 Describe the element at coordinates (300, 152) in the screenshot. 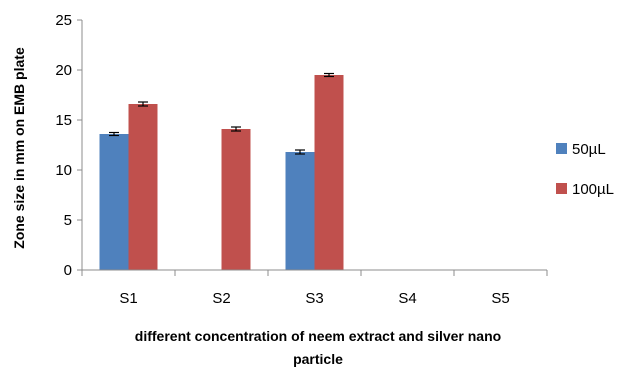

I see `error-bar-50l-s3` at that location.